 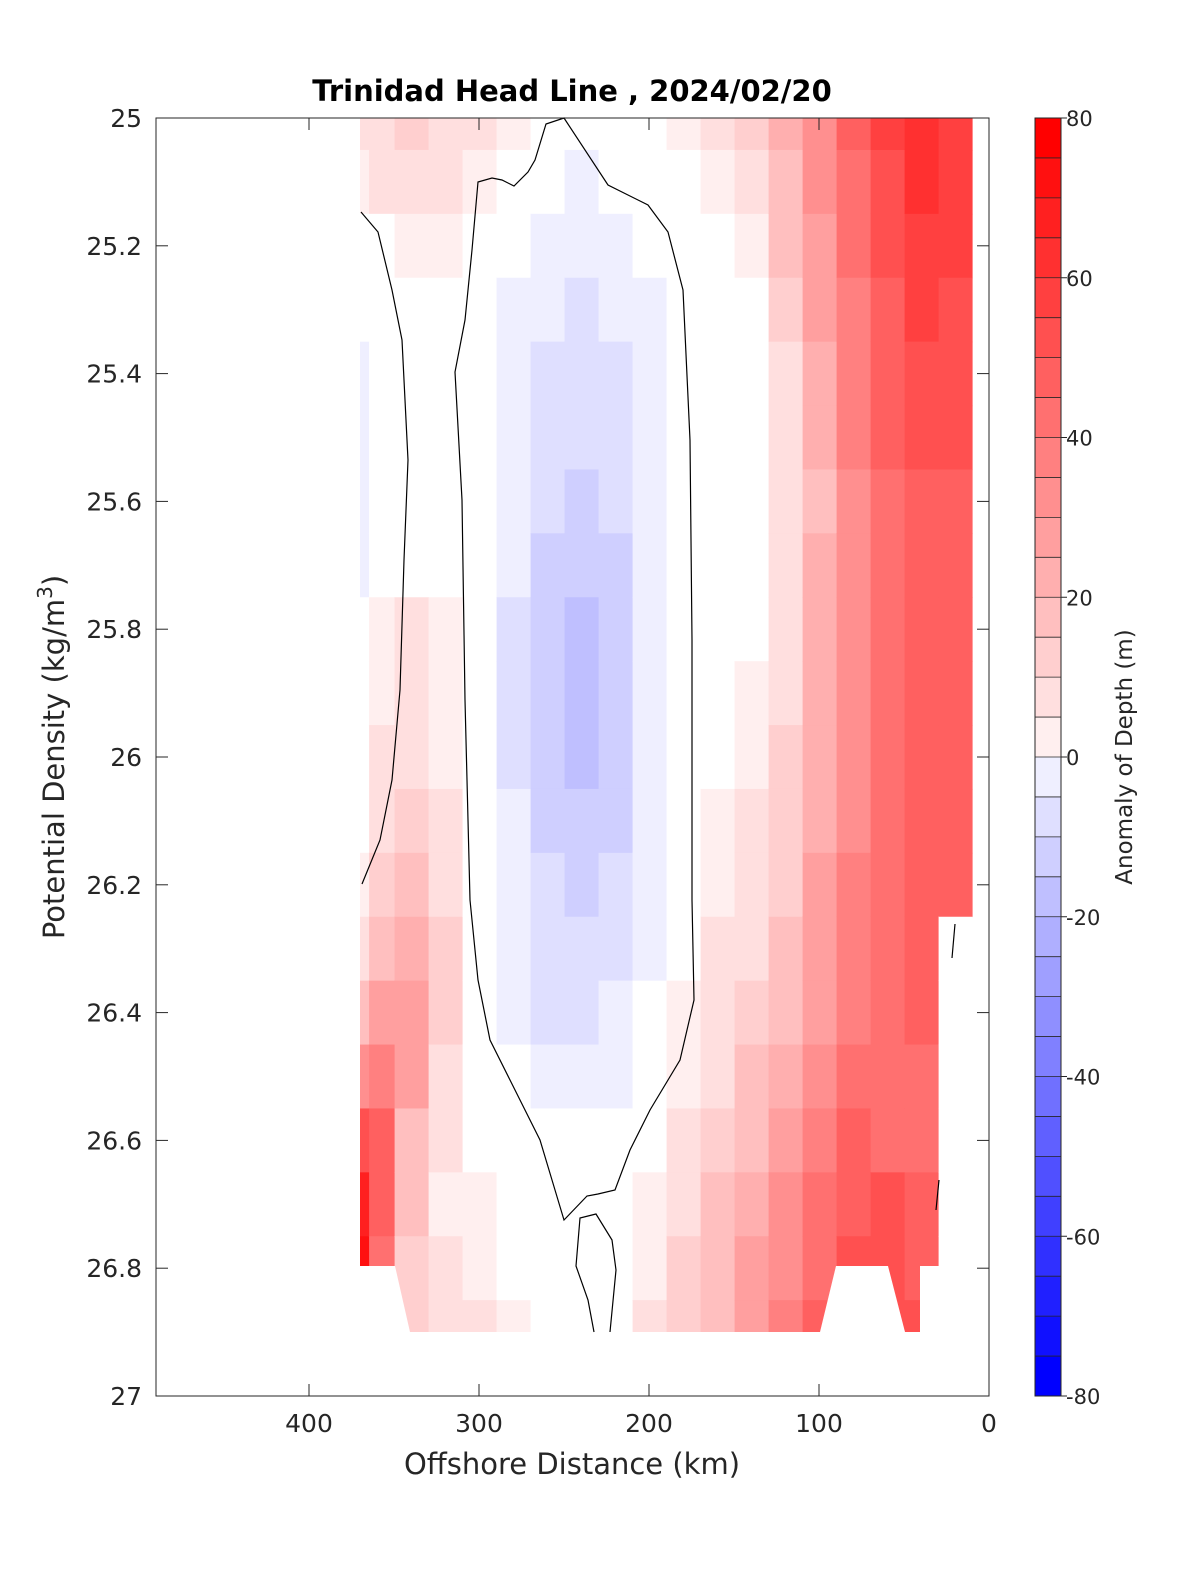 I want to click on y-axis-label-main: Potential Density (kg/m, so click(x=54, y=769).